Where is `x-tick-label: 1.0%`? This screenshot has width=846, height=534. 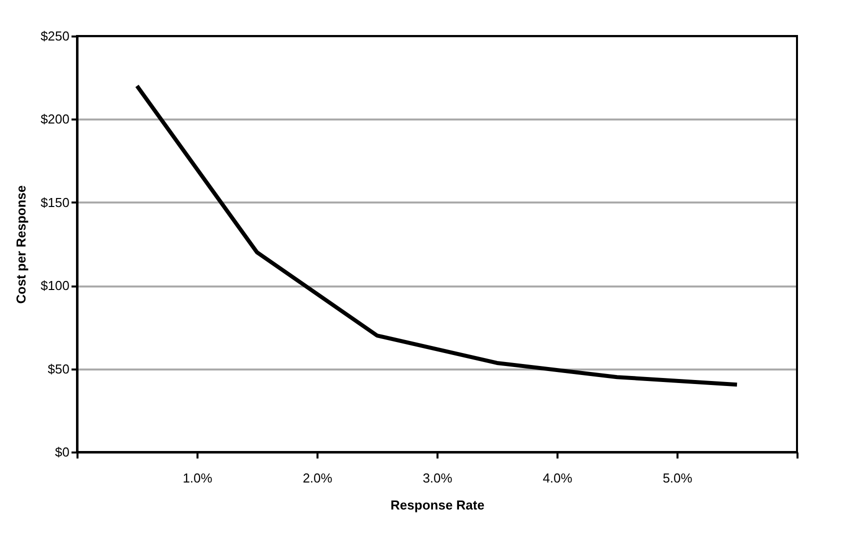
x-tick-label: 1.0% is located at coordinates (197, 478).